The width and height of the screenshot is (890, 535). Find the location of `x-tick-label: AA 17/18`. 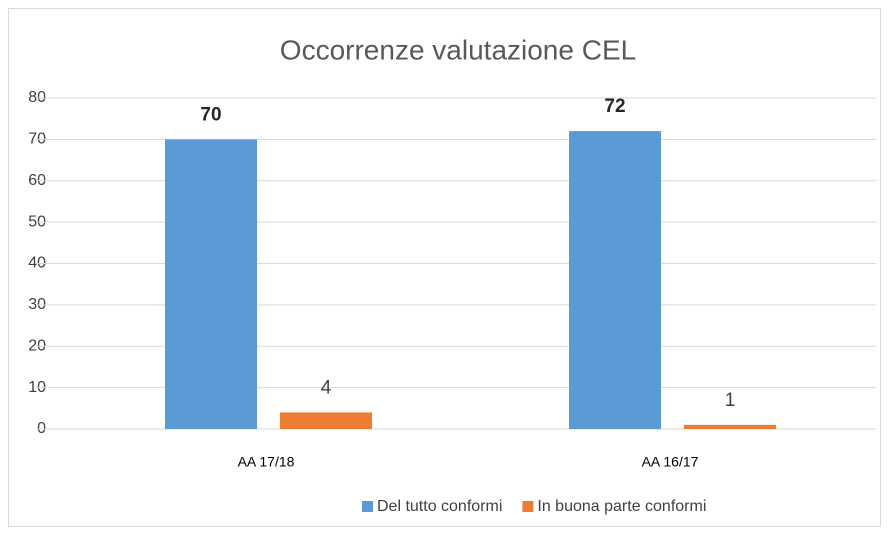

x-tick-label: AA 17/18 is located at coordinates (266, 462).